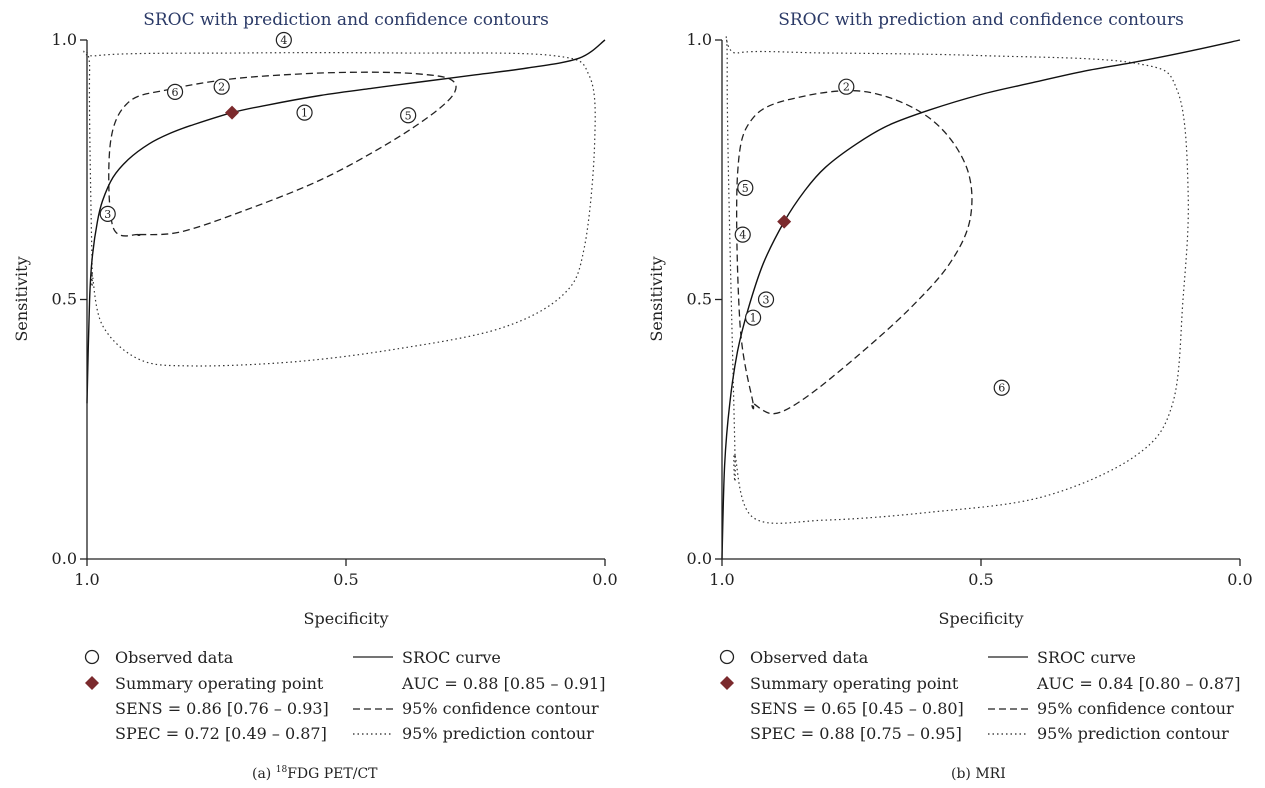 This screenshot has height=788, width=1265. What do you see at coordinates (221, 733) in the screenshot?
I see `legend-spec: SPEC = 0.72 [0.49 – 0.87]` at bounding box center [221, 733].